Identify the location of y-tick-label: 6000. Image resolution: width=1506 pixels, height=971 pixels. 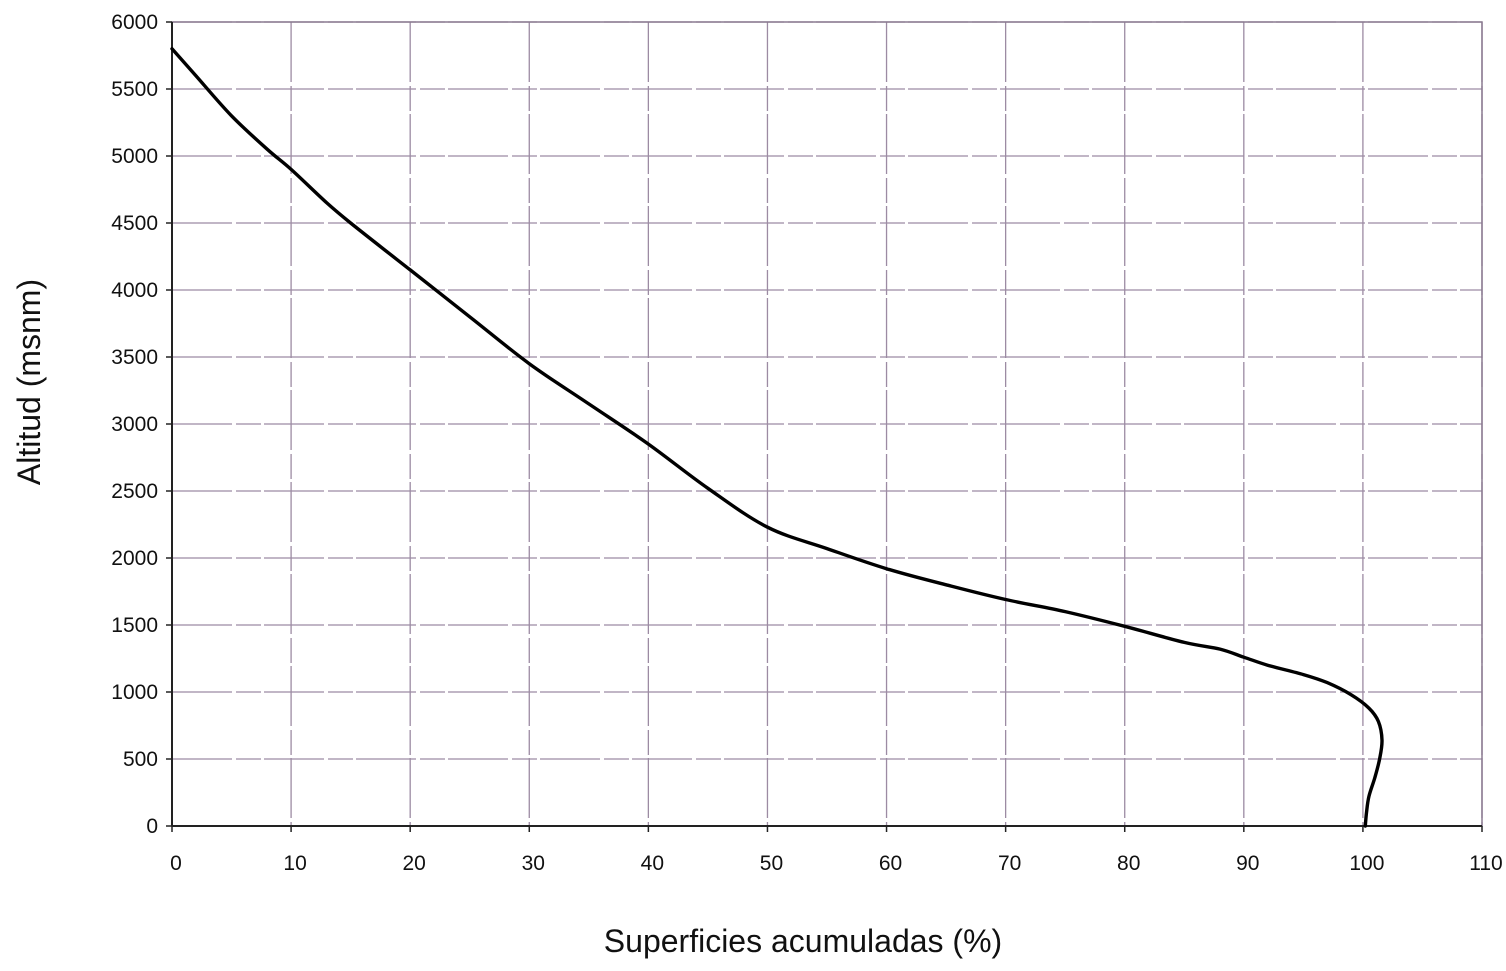
(134, 22).